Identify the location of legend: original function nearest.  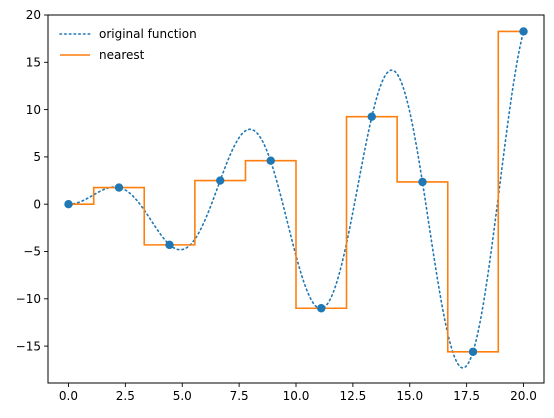
(128, 44).